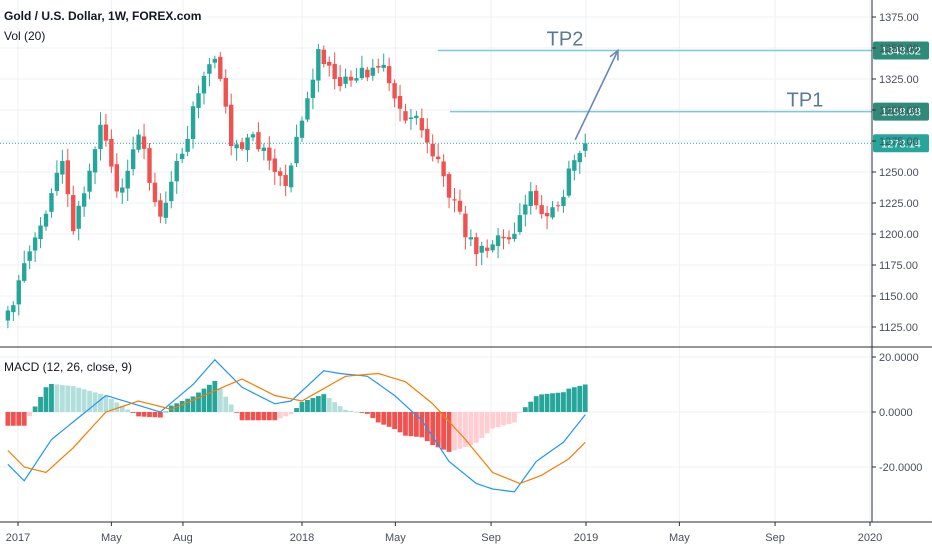 The height and width of the screenshot is (550, 932). I want to click on price-tick-label: 1250.00, so click(899, 173).